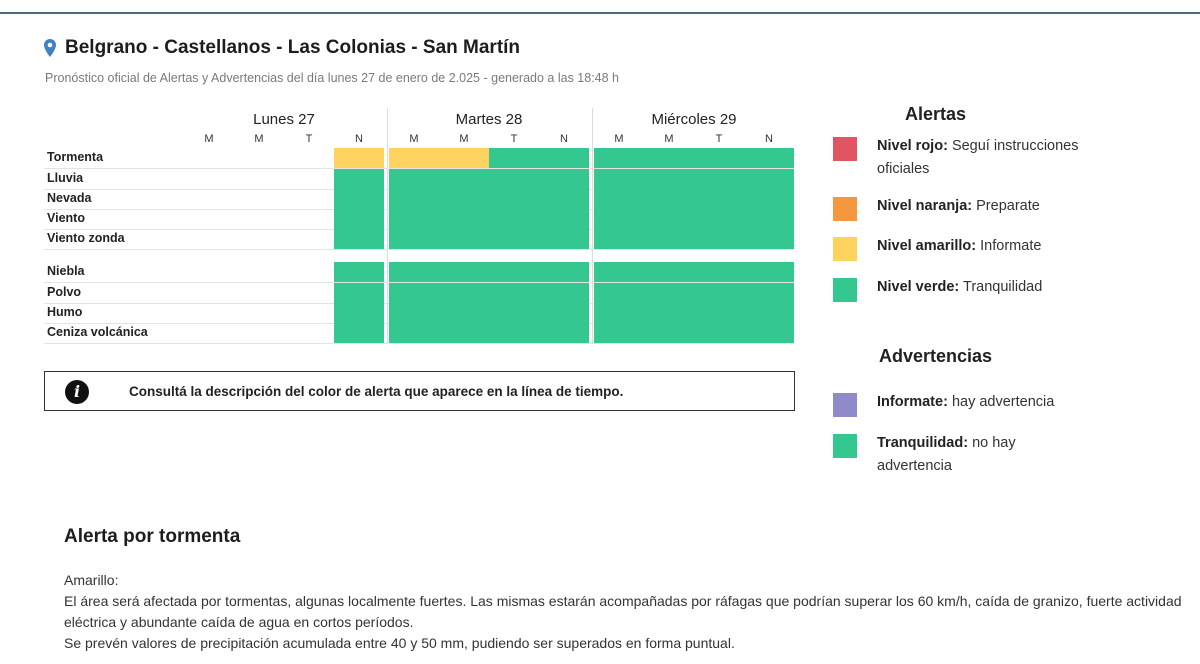  Describe the element at coordinates (66, 218) in the screenshot. I see `phenomenon-label: Viento` at that location.